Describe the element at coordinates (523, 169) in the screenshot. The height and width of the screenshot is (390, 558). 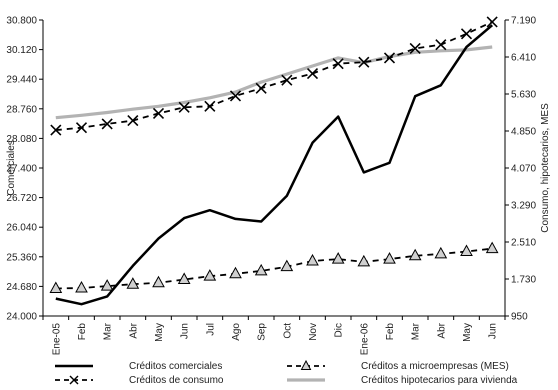
I see `y2-tick-label: 4.070` at that location.